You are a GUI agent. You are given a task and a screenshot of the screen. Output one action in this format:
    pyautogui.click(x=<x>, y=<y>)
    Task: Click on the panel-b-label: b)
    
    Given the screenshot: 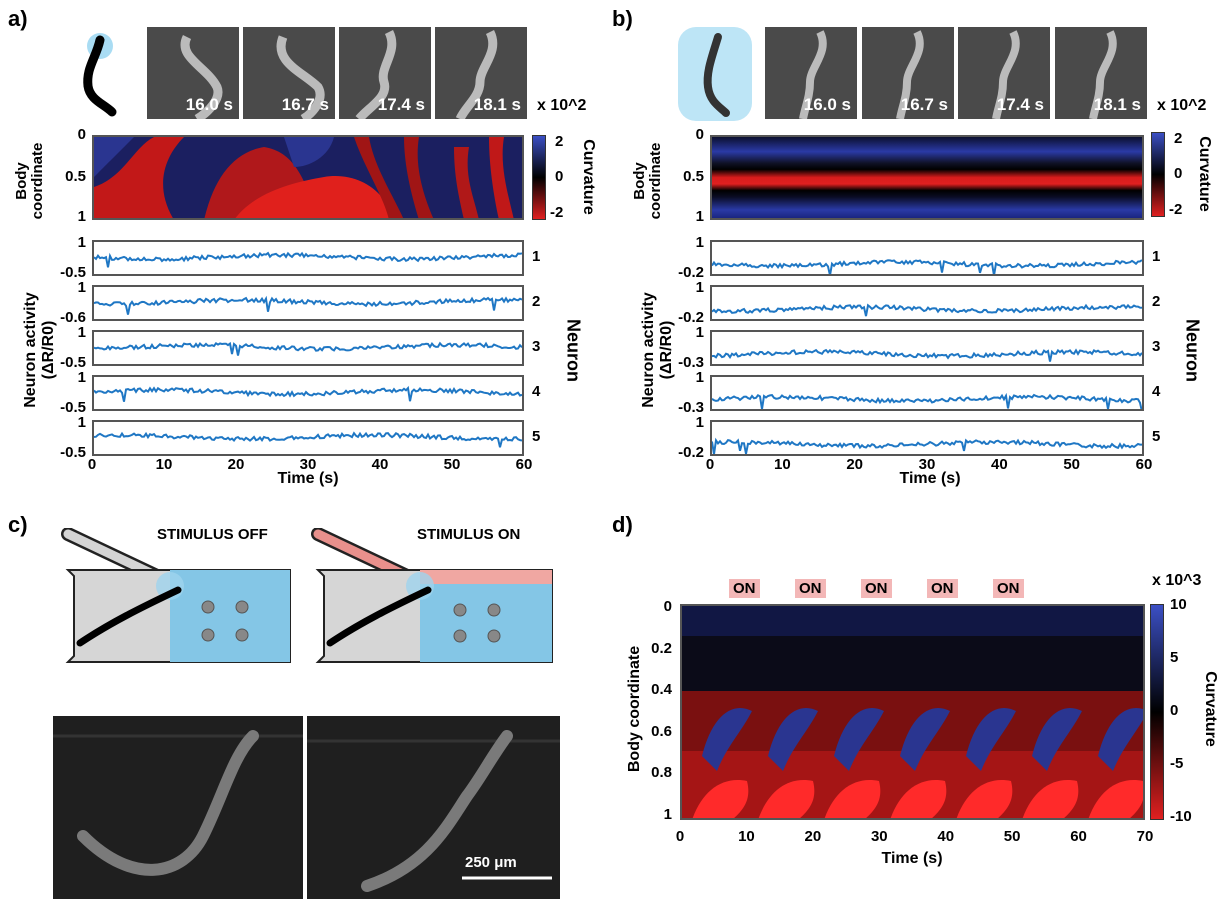 What is the action you would take?
    pyautogui.click(x=622, y=19)
    